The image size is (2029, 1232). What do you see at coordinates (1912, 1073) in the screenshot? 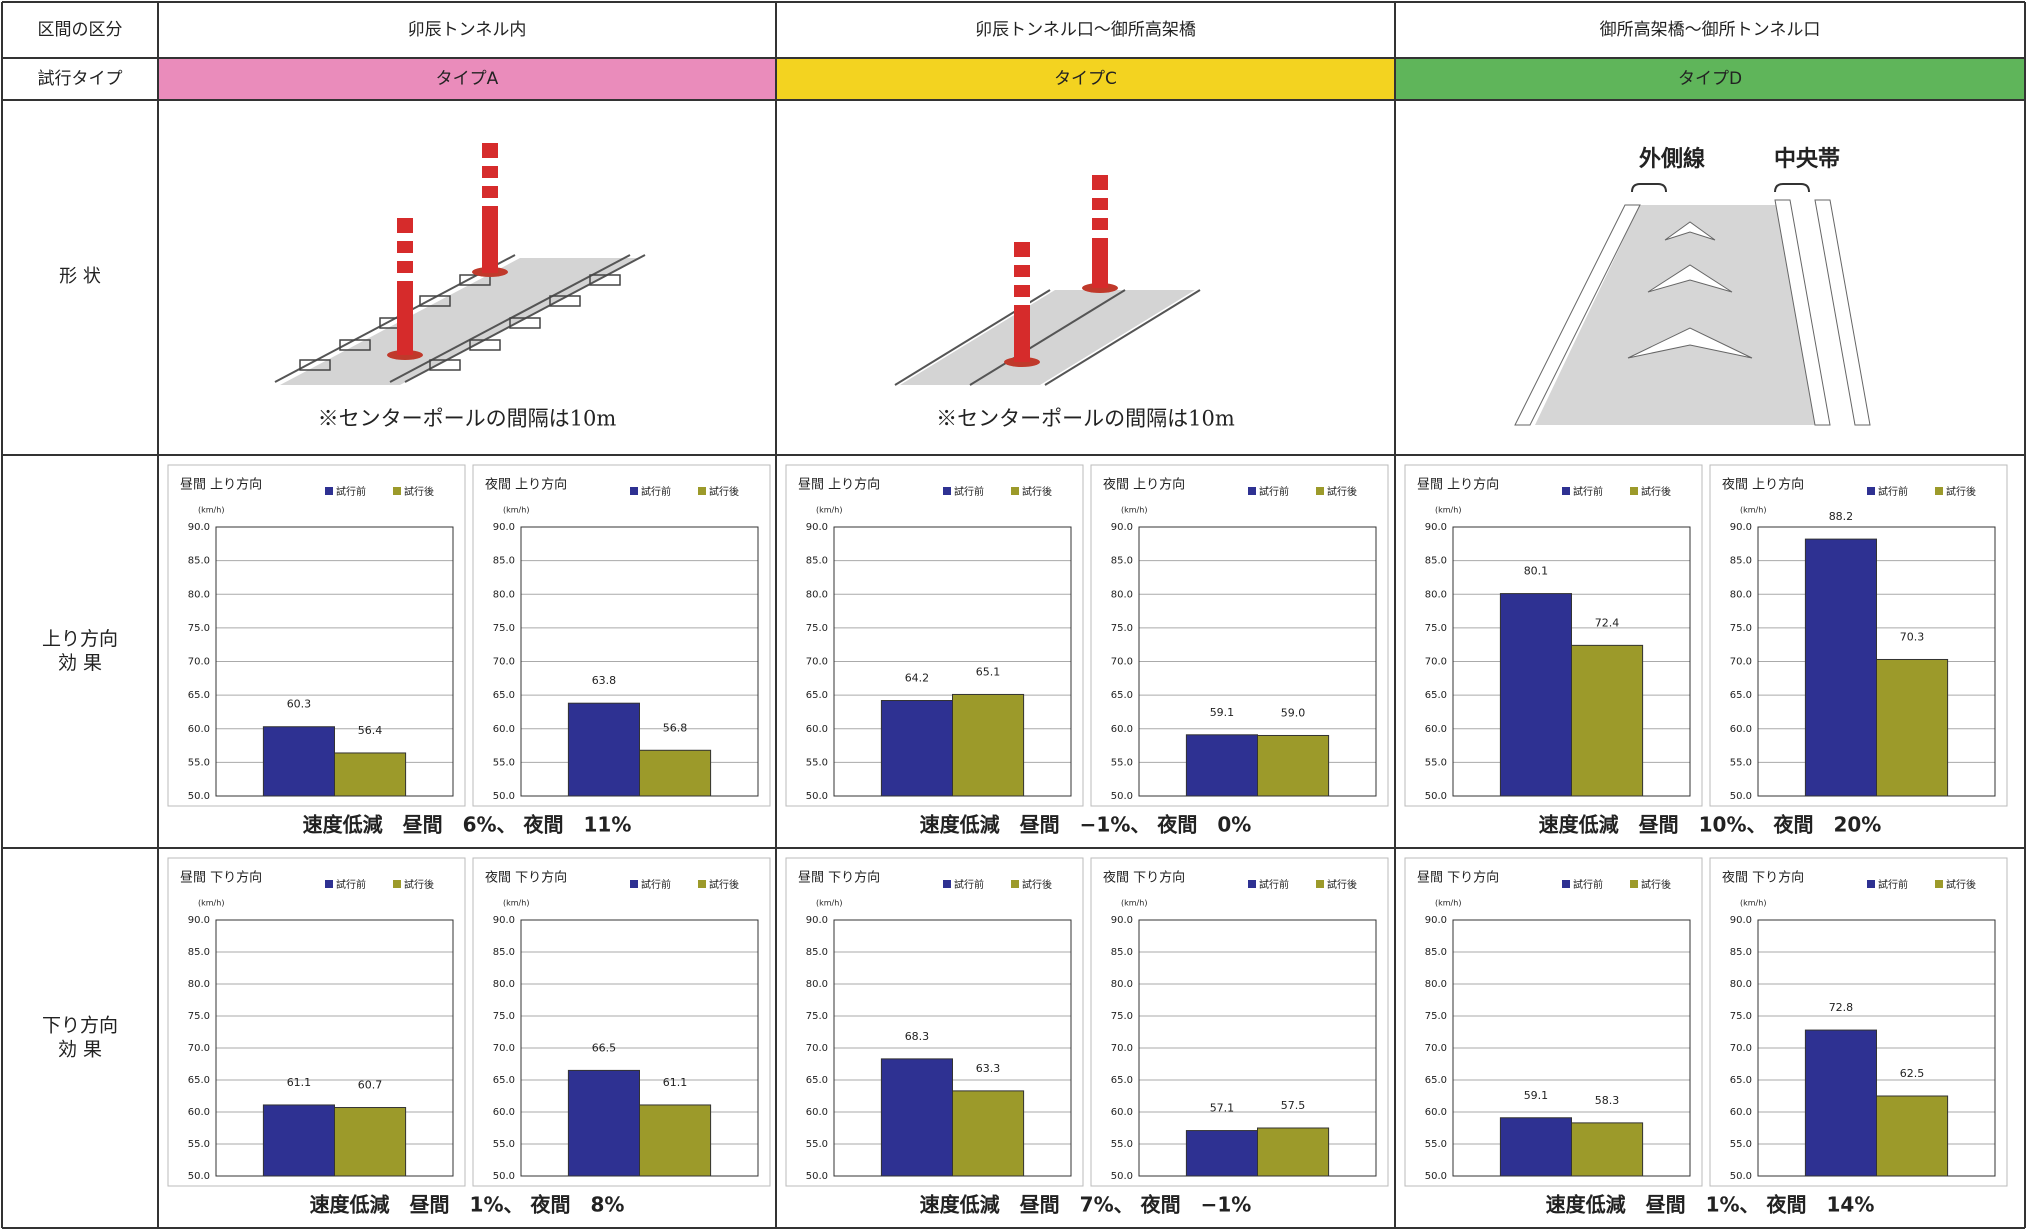
I see `value-label: 62.5` at bounding box center [1912, 1073].